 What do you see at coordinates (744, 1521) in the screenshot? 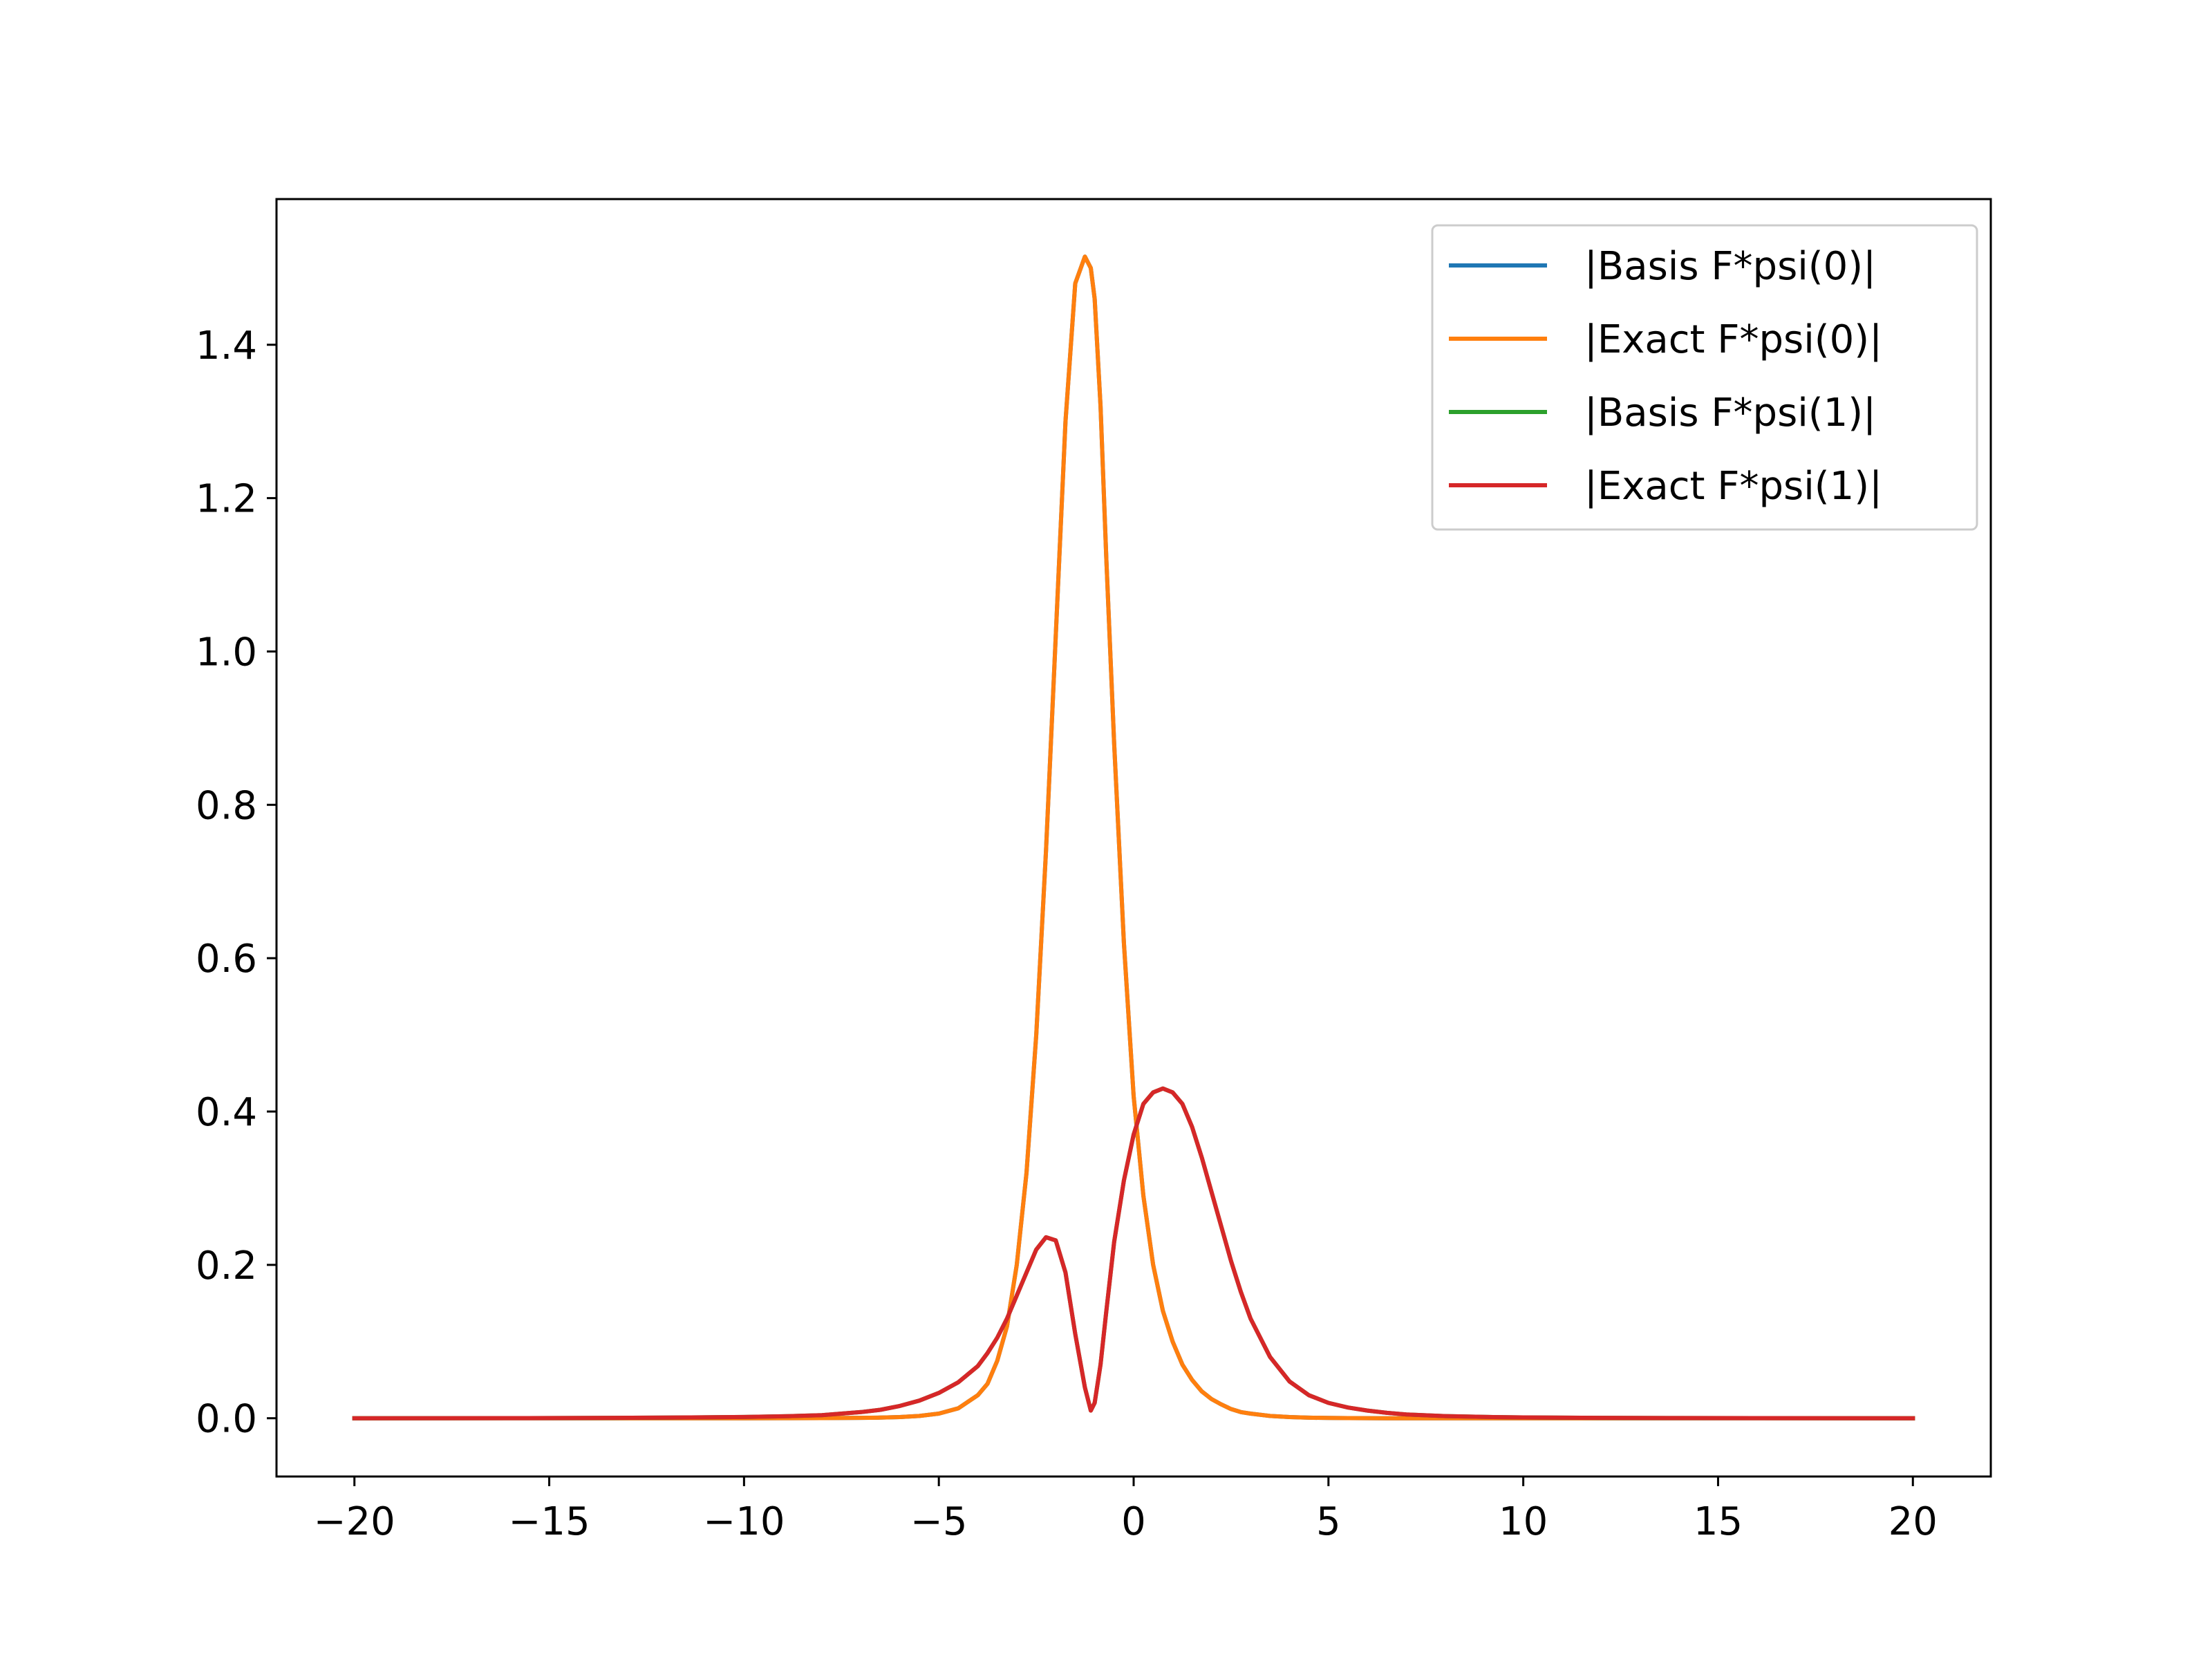
I see `x-tick-label: −10` at bounding box center [744, 1521].